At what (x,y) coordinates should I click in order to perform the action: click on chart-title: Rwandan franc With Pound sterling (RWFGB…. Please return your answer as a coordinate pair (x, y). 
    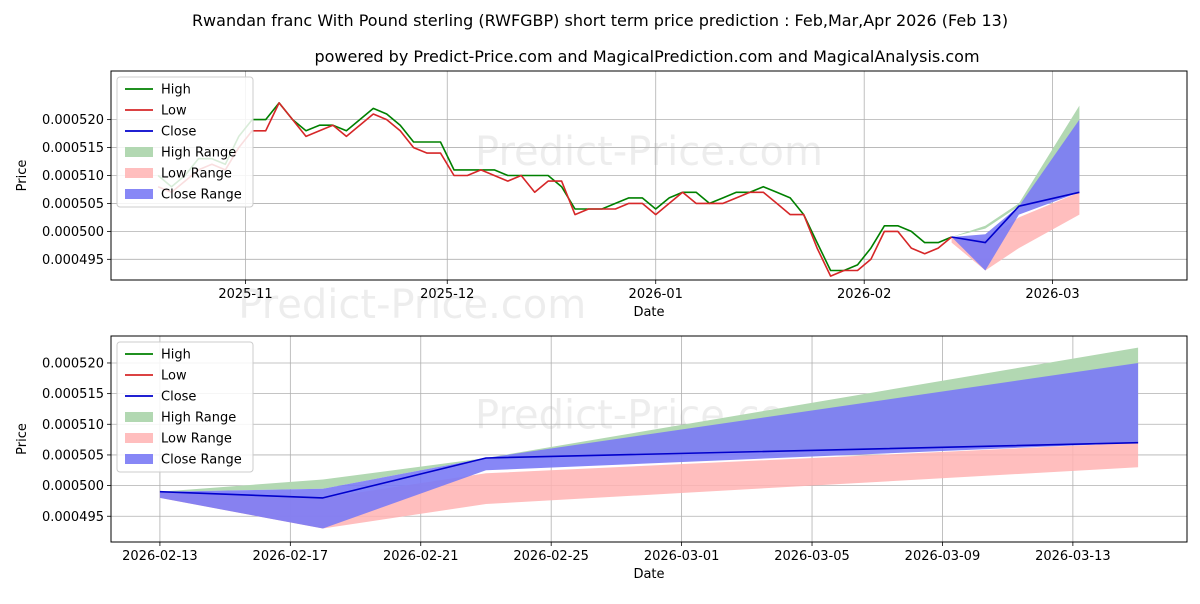
    Looking at the image, I should click on (600, 20).